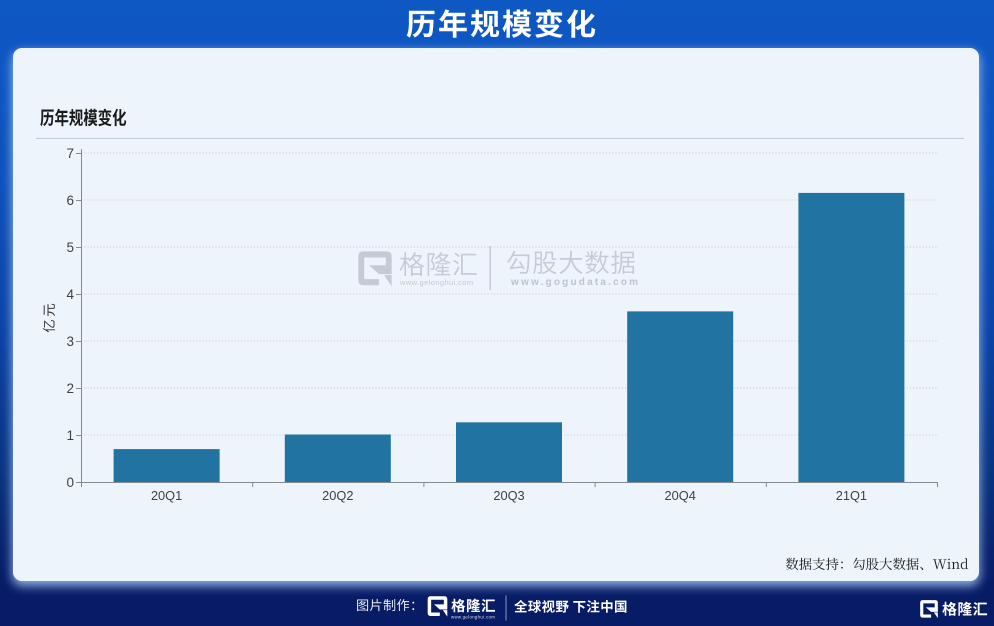 The height and width of the screenshot is (626, 994). What do you see at coordinates (70, 153) in the screenshot?
I see `svg-text: 7` at bounding box center [70, 153].